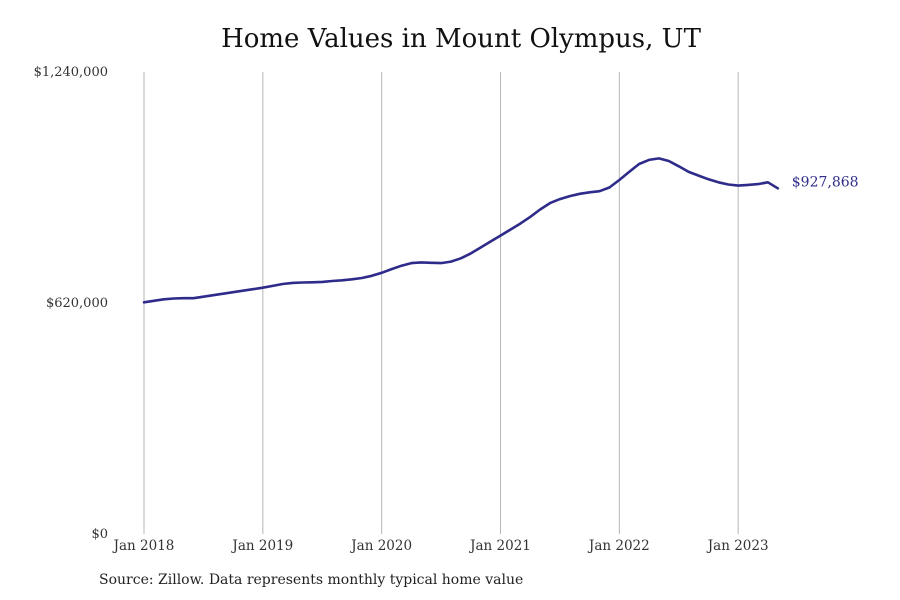 The height and width of the screenshot is (600, 900). What do you see at coordinates (825, 182) in the screenshot?
I see `end-value-label: $927,868` at bounding box center [825, 182].